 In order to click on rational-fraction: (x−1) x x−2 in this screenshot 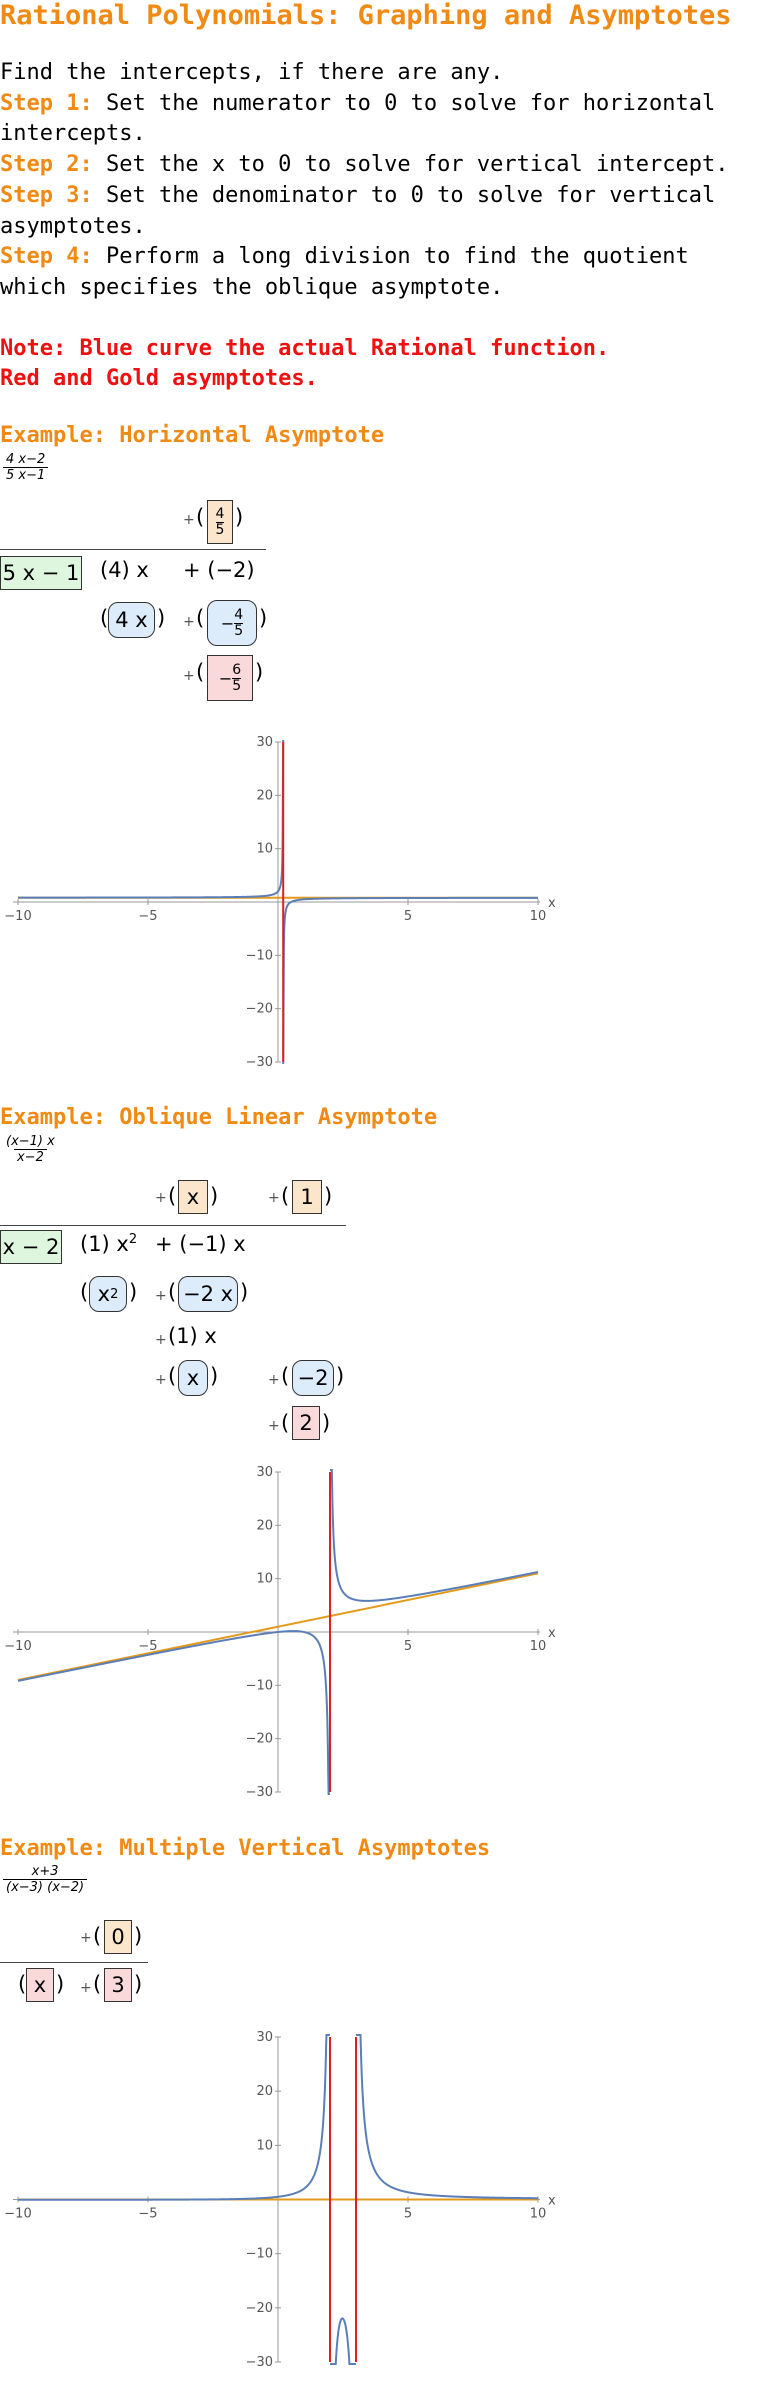, I will do `click(30, 1149)`.